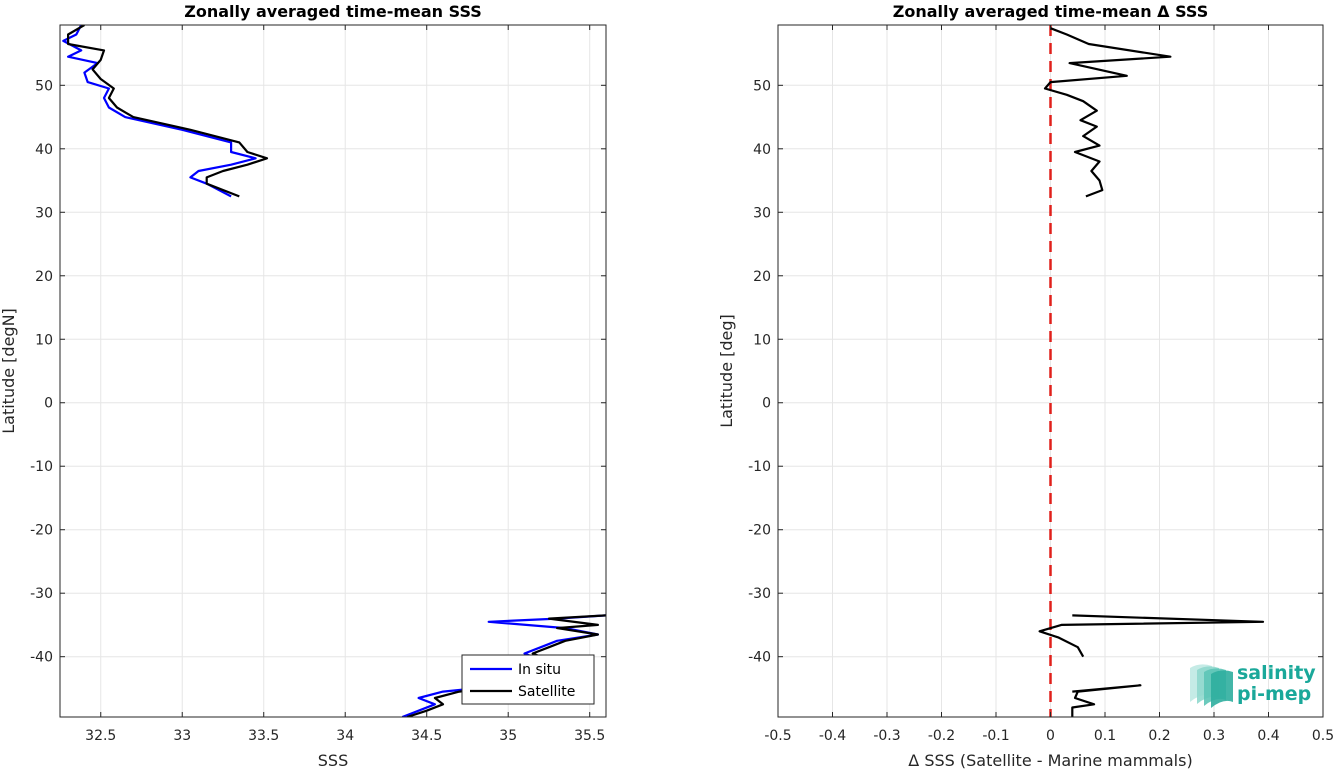 The height and width of the screenshot is (769, 1336). I want to click on x-axis-label: SSS, so click(333, 760).